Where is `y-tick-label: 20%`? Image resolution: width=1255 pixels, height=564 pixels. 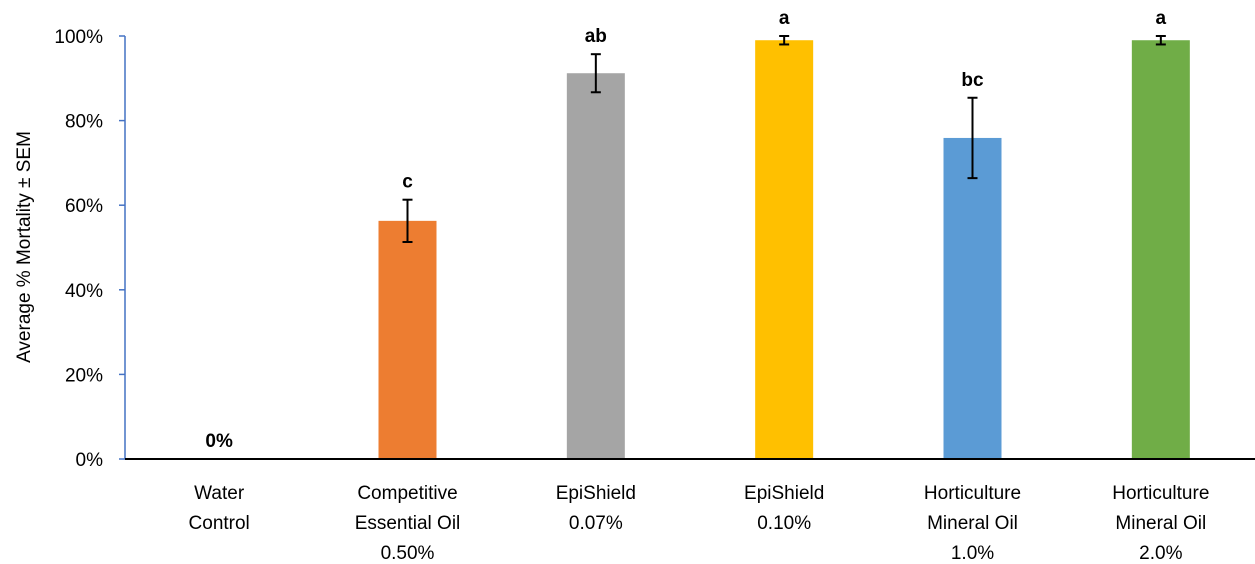 y-tick-label: 20% is located at coordinates (84, 375).